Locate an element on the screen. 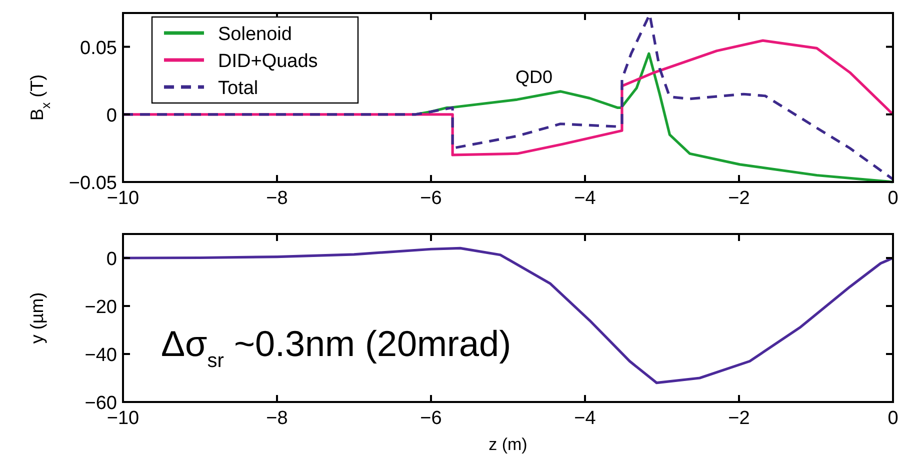 This screenshot has width=900, height=457. legend-label: Solenoid is located at coordinates (255, 34).